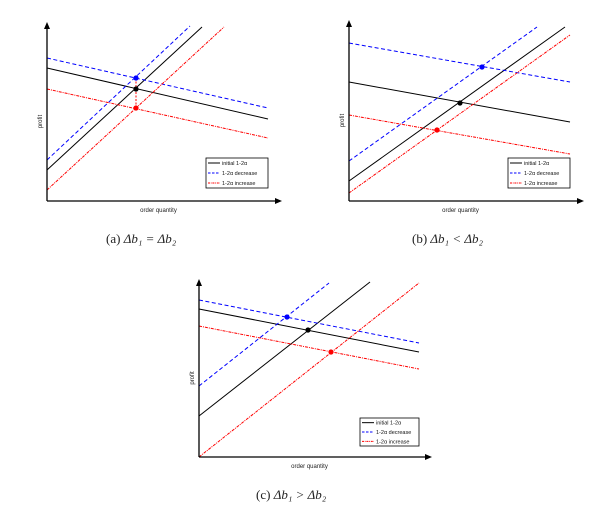 This screenshot has height=512, width=603. Describe the element at coordinates (300, 494) in the screenshot. I see `caption-c-math: Δb₁ > Δb₂` at that location.